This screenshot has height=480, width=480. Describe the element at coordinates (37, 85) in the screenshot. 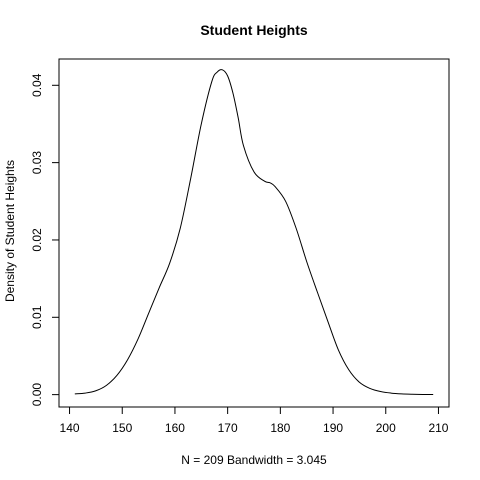

I see `y-tick-label: 0.04` at that location.